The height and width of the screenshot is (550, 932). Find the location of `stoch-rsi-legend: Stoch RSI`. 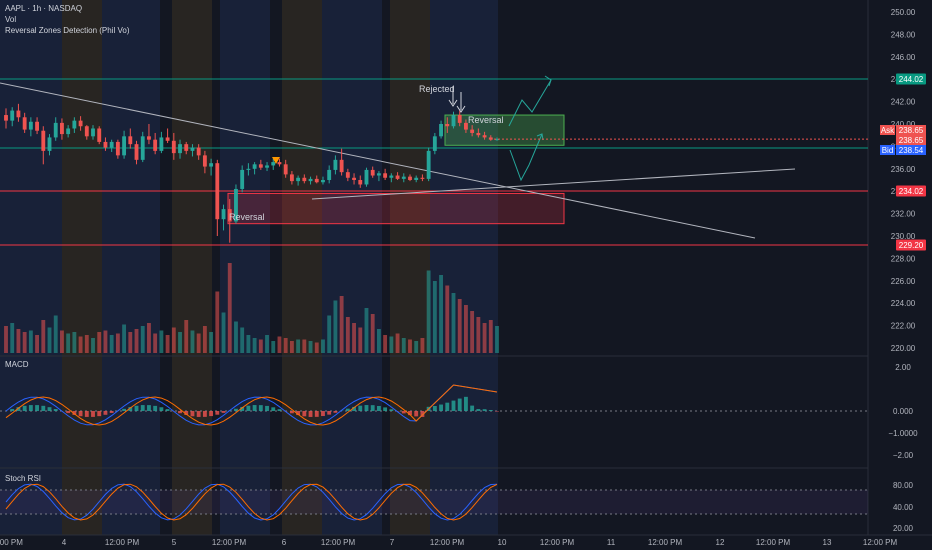

stoch-rsi-legend: Stoch RSI is located at coordinates (23, 478).